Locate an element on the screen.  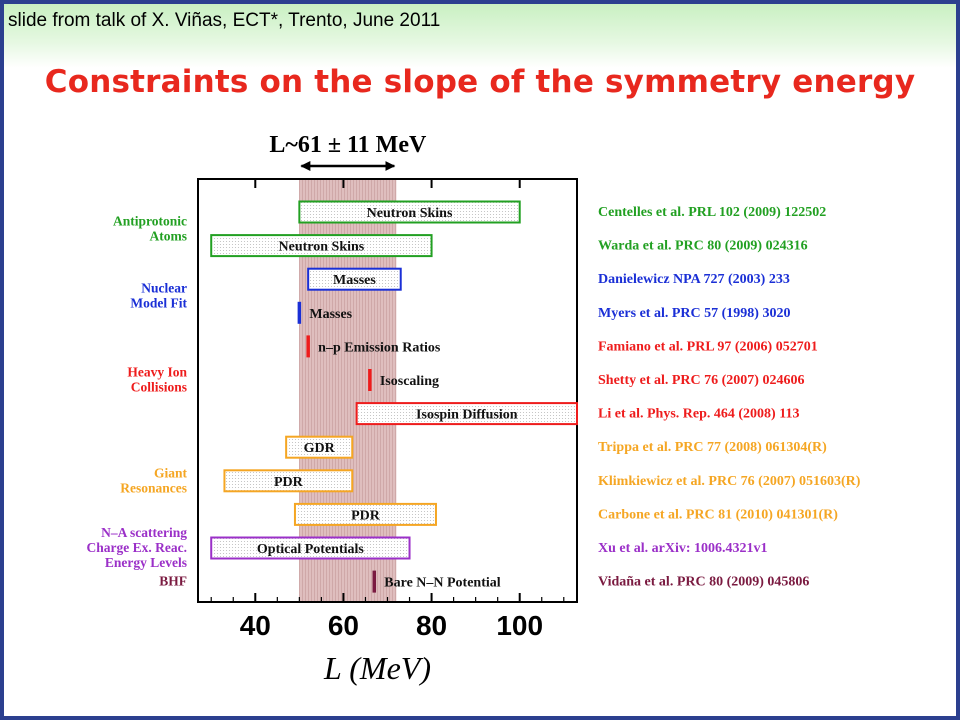
x-tick-label: 80 is located at coordinates (431, 625).